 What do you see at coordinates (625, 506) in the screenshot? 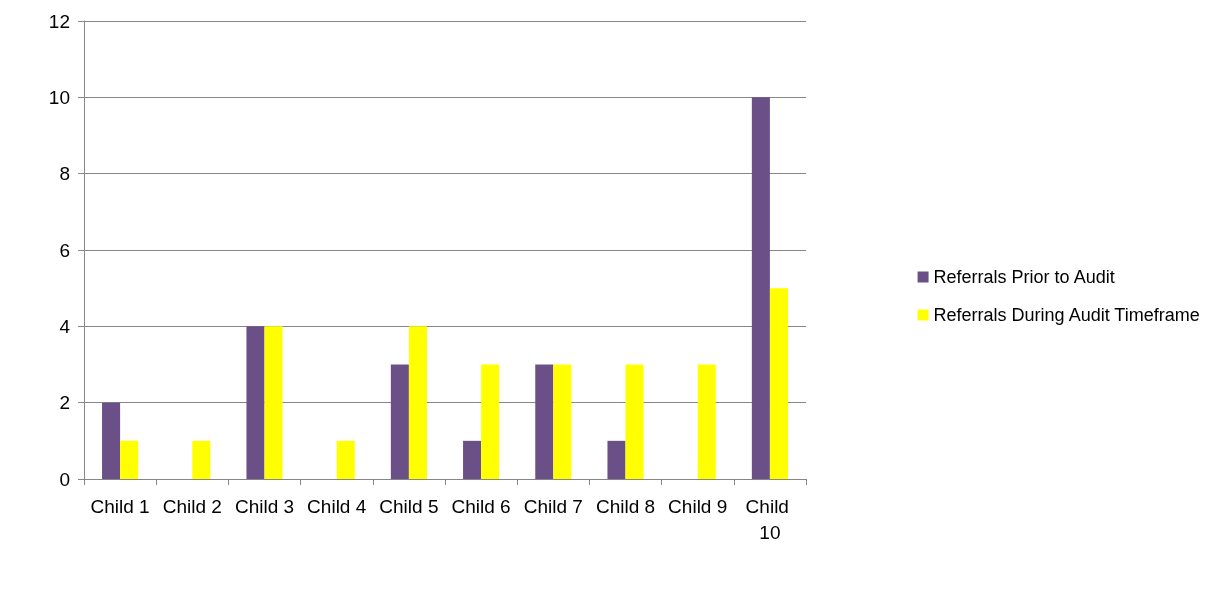
I see `x-tick-label: Child 8` at bounding box center [625, 506].